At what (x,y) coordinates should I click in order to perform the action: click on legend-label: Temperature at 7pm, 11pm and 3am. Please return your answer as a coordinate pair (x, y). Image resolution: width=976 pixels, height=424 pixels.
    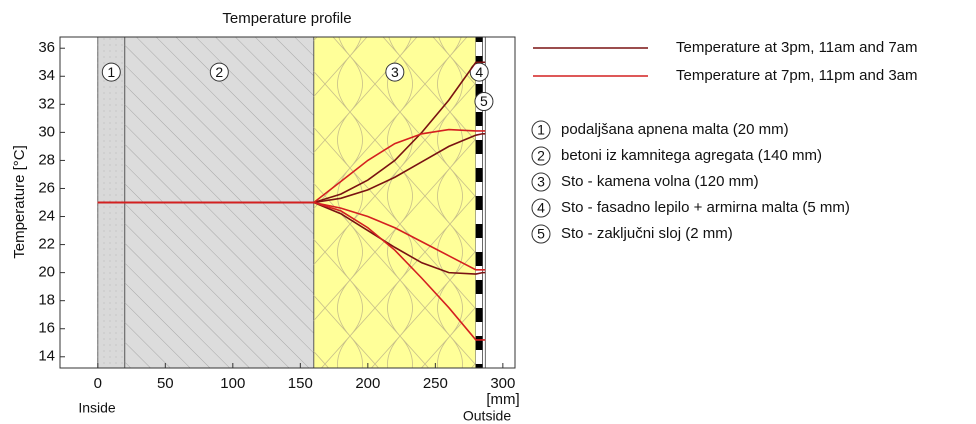
    Looking at the image, I should click on (797, 75).